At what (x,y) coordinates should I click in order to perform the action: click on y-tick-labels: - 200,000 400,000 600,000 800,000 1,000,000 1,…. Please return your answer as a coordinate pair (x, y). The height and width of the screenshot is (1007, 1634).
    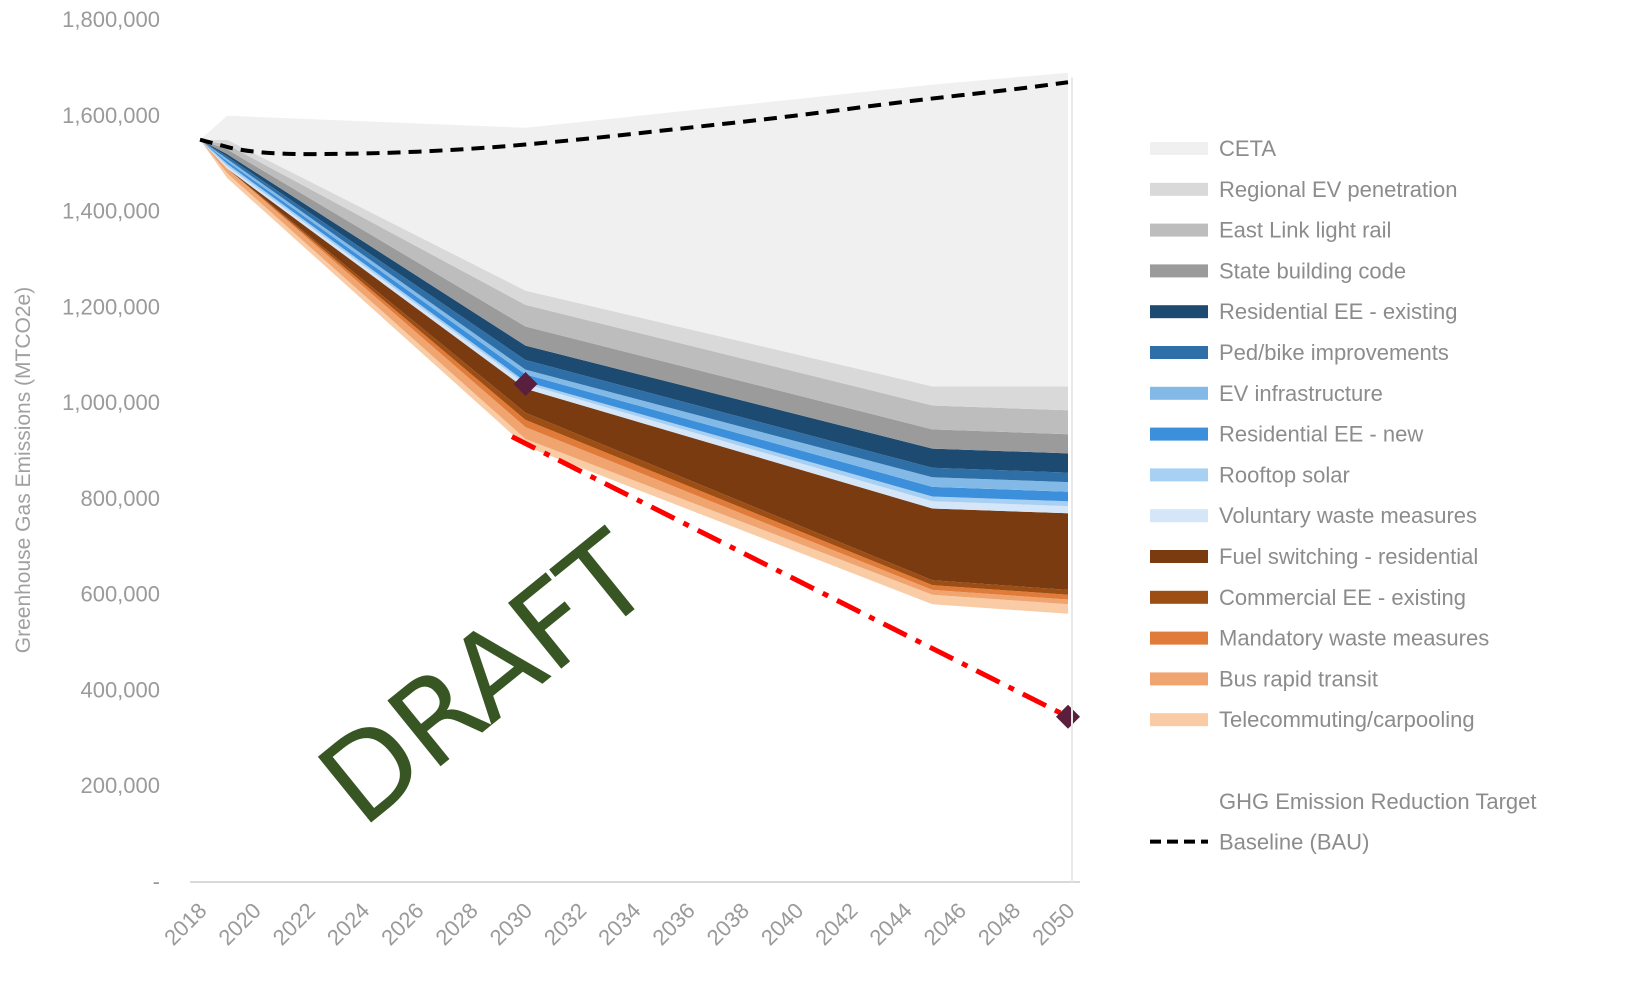
    Looking at the image, I should click on (111, 450).